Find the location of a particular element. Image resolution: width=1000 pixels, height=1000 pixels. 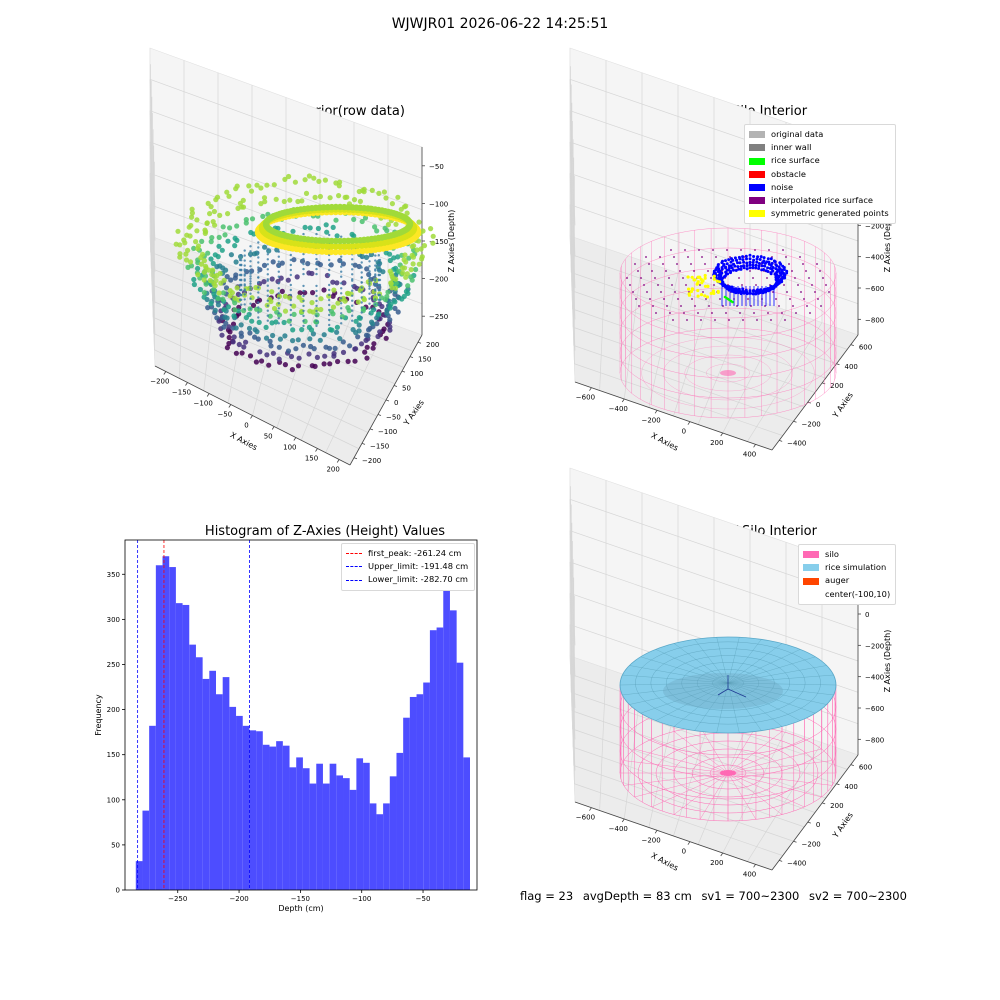

legend-label: noise is located at coordinates (782, 186).